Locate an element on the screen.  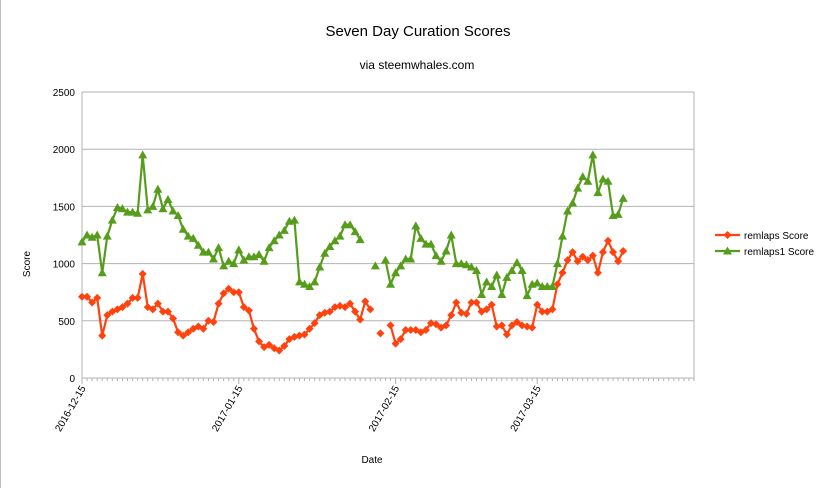
series-line is located at coordinates (504, 225).